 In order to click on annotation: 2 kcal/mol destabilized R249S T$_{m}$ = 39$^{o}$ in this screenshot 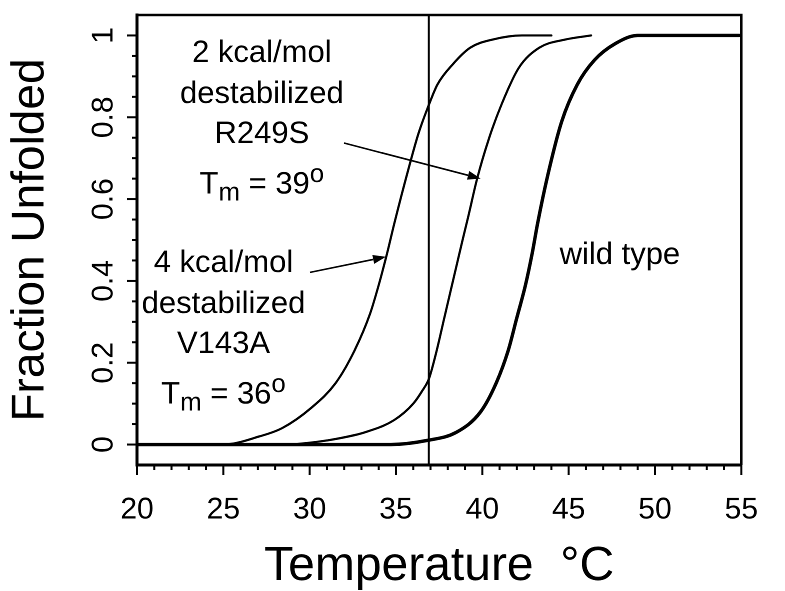, I will do `click(262, 120)`.